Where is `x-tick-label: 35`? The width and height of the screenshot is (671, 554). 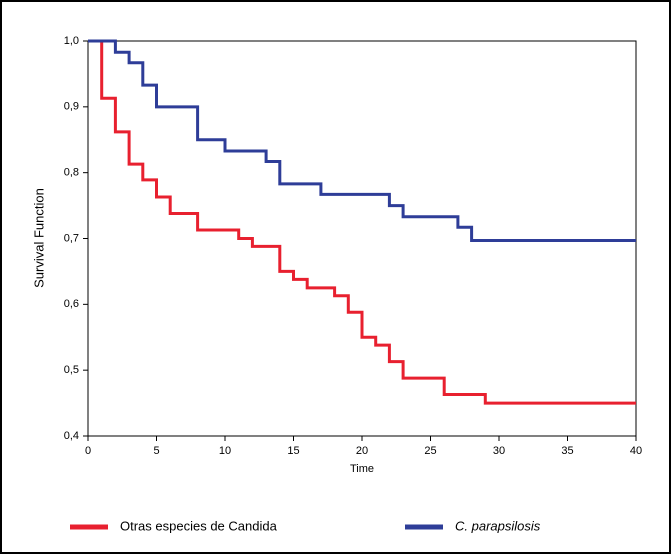 x-tick-label: 35 is located at coordinates (567, 451).